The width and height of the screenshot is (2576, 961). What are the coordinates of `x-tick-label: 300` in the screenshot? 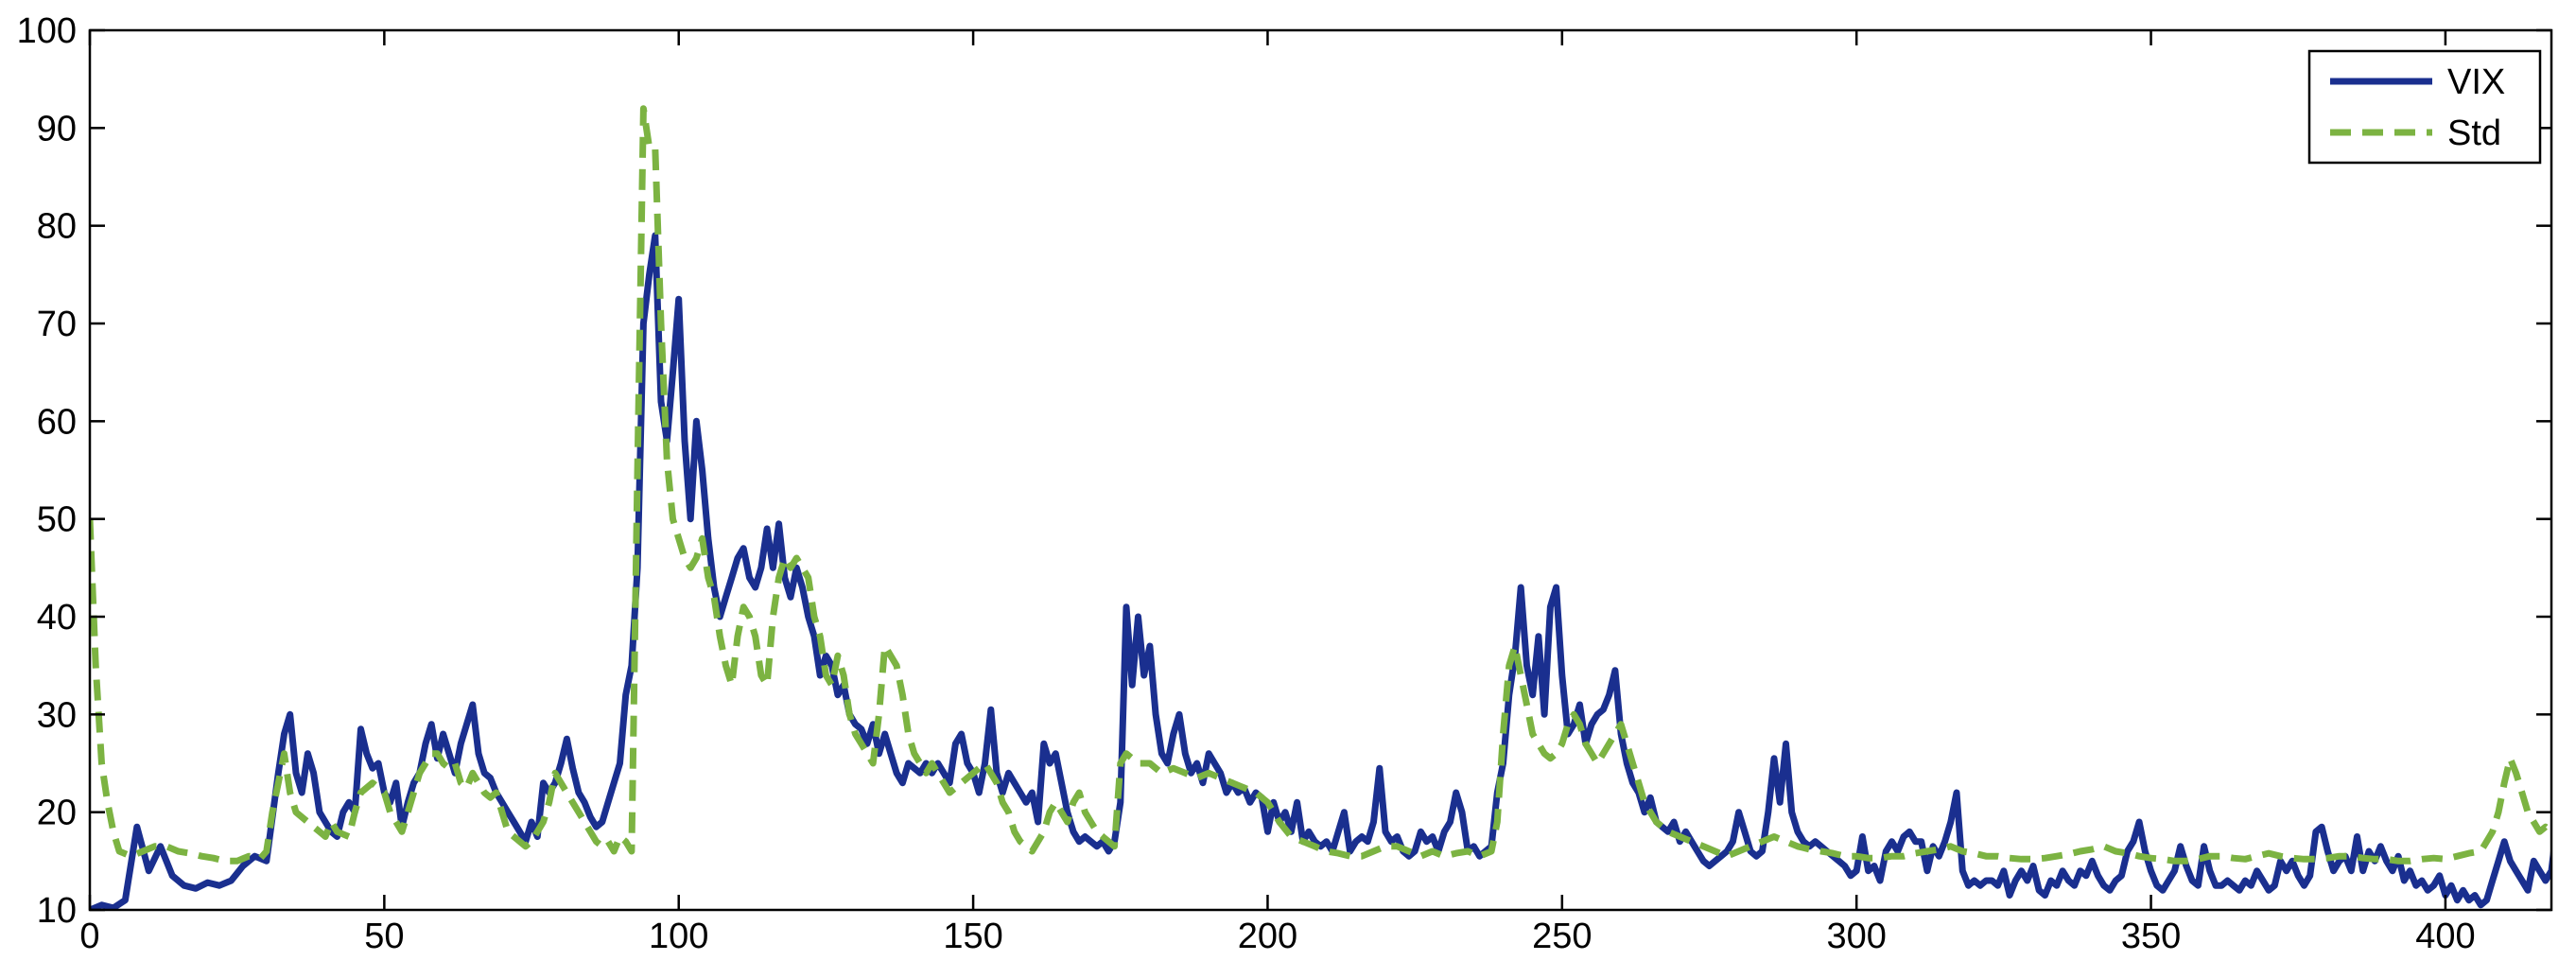 It's located at (1856, 936).